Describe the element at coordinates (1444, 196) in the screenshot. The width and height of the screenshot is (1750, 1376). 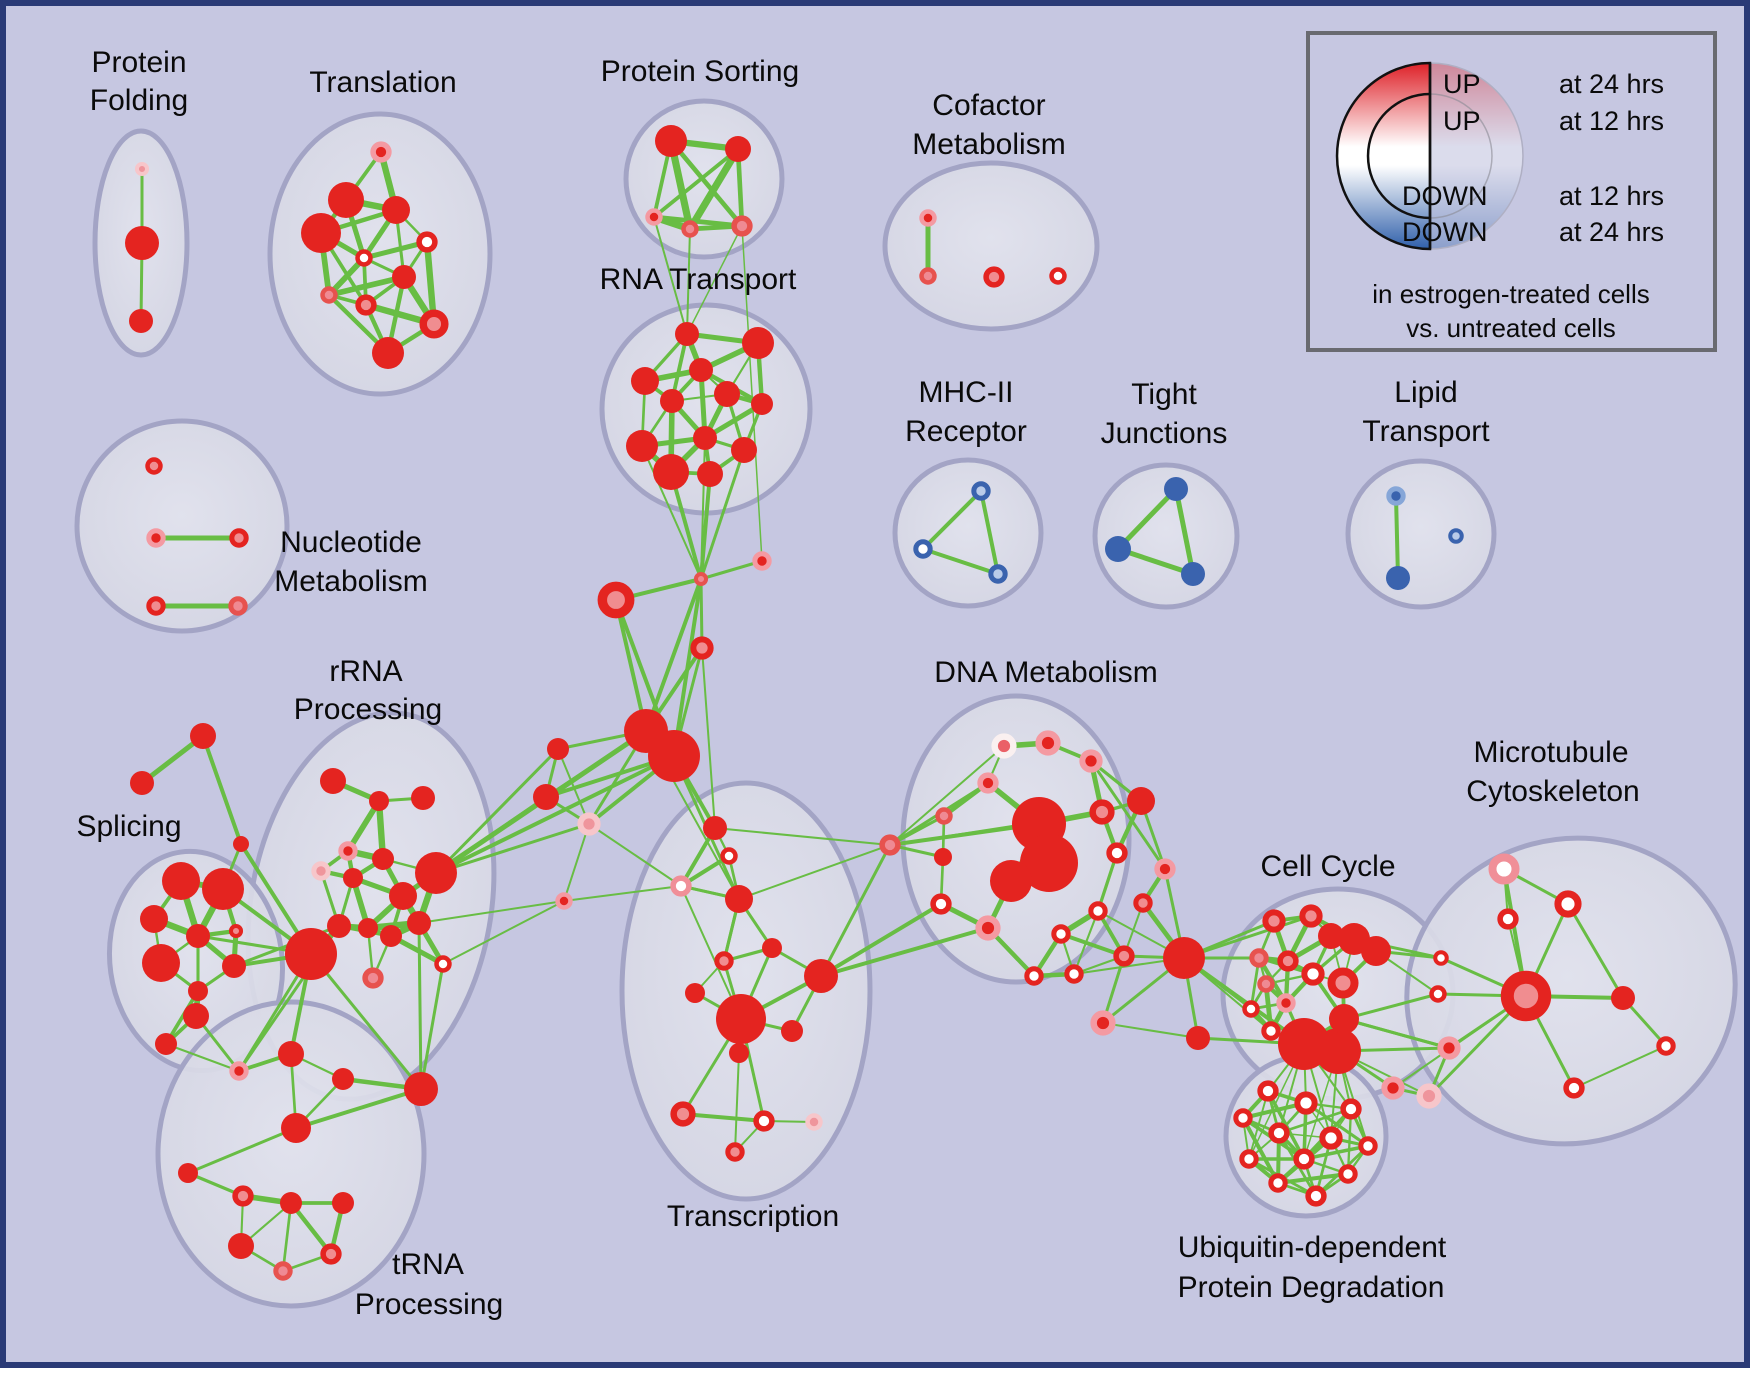
I see `legend-dir-down12: DOWN` at that location.